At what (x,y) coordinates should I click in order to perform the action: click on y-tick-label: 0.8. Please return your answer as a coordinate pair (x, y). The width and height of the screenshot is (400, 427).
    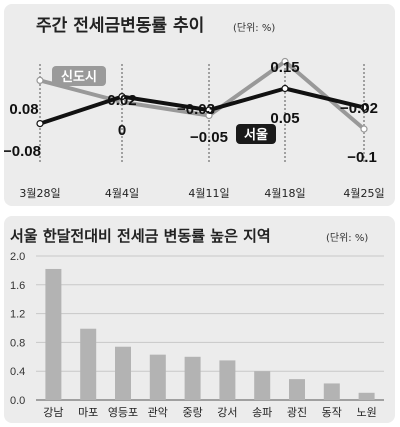
    Looking at the image, I should click on (17, 343).